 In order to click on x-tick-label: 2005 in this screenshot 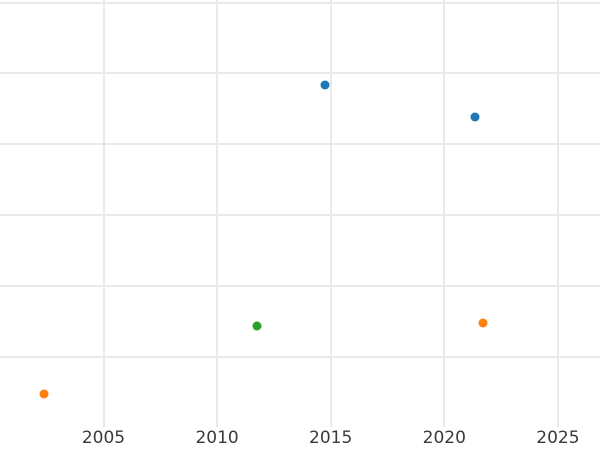, I will do `click(103, 438)`.